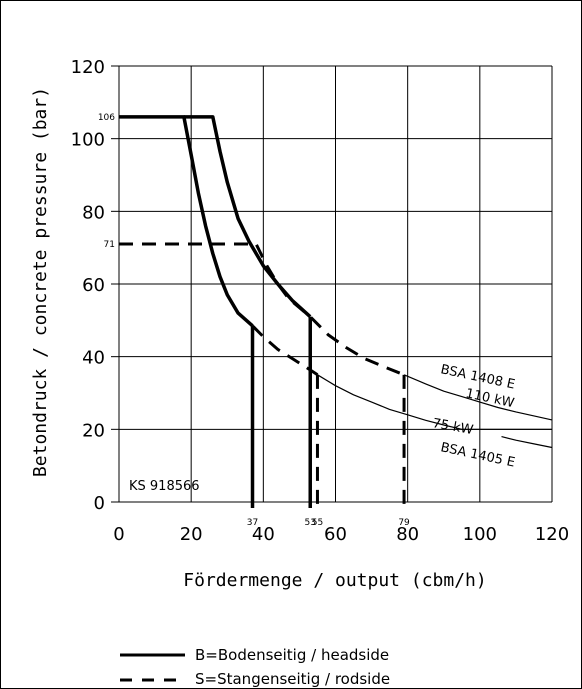 The height and width of the screenshot is (689, 582). Describe the element at coordinates (99, 503) in the screenshot. I see `y-tick-label-0: 0` at that location.